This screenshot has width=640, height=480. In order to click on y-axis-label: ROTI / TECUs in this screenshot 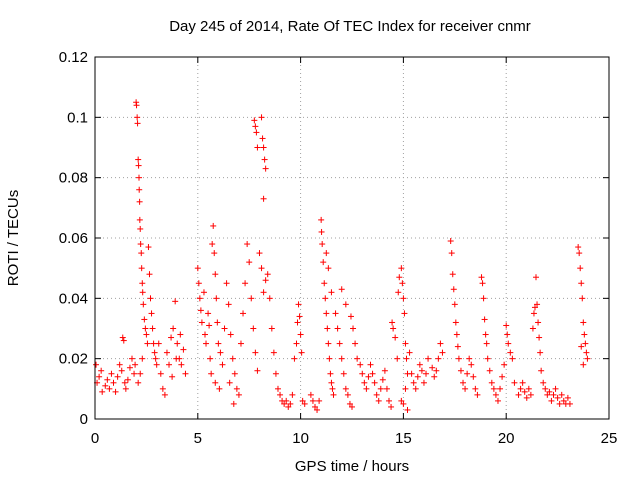, I will do `click(13, 238)`.